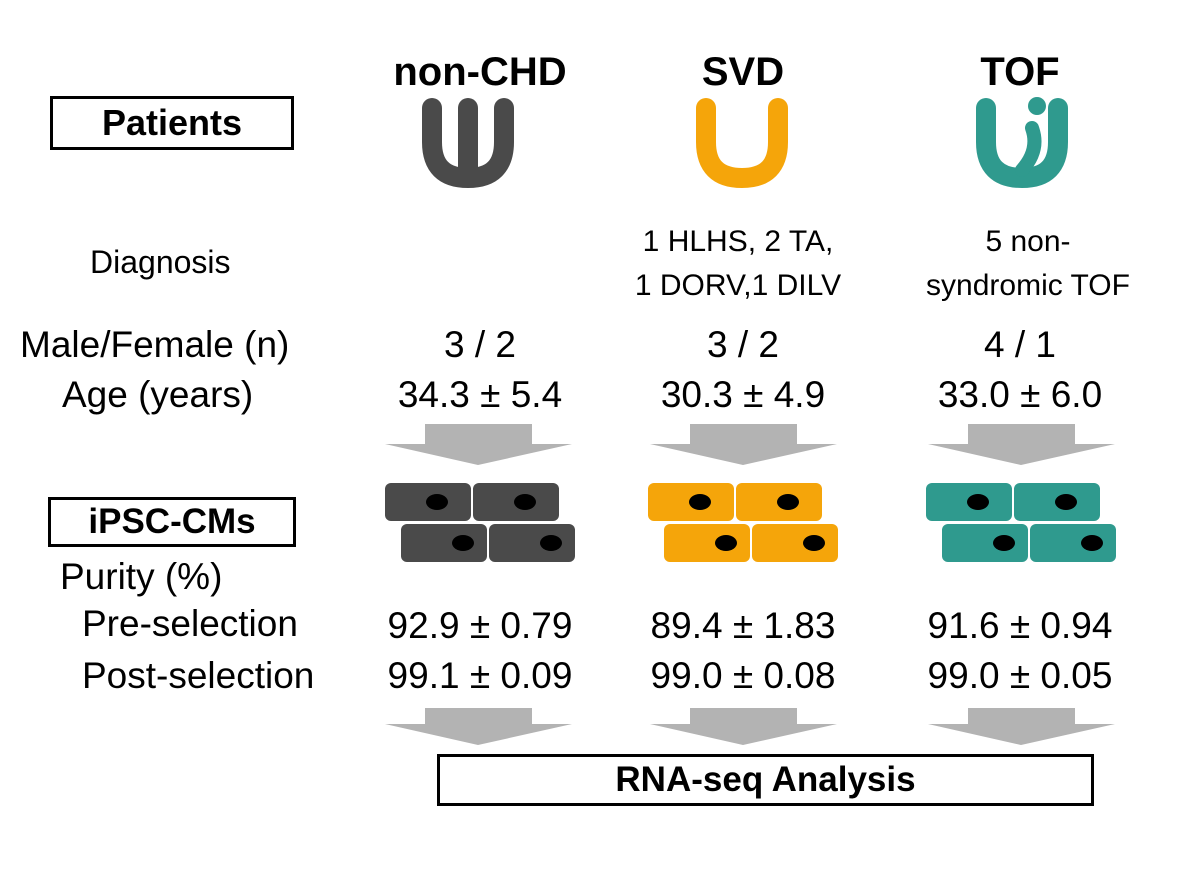 Image resolution: width=1200 pixels, height=883 pixels. I want to click on diagnosis-svd-line1: 1 HLHS, 2 TA,, so click(738, 241).